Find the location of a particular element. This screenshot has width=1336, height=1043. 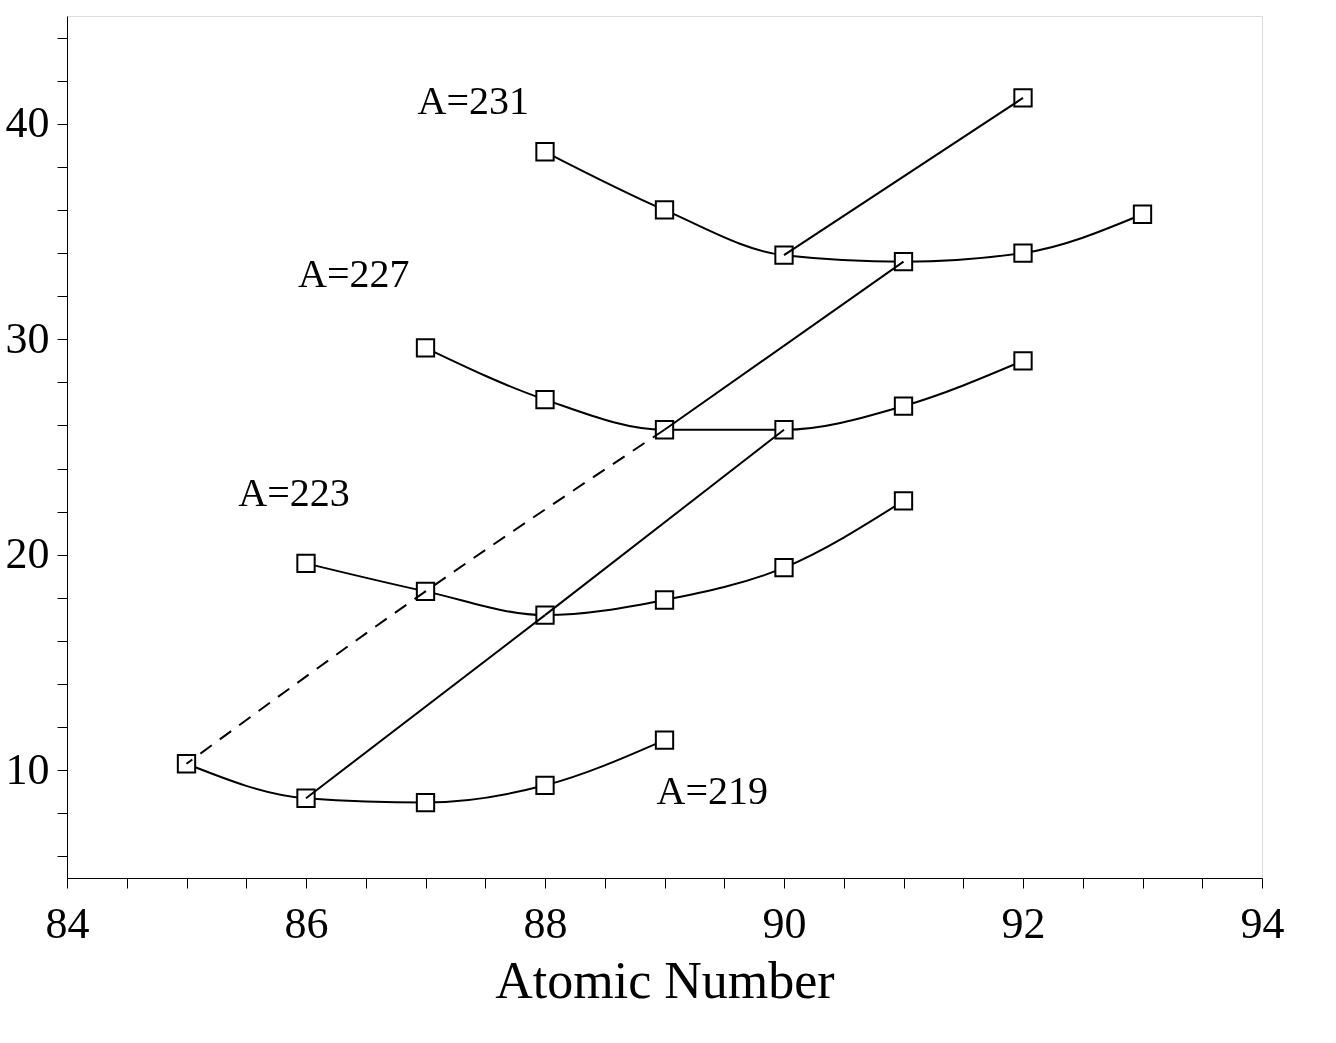

x-tick-label: 92 is located at coordinates (1023, 923).